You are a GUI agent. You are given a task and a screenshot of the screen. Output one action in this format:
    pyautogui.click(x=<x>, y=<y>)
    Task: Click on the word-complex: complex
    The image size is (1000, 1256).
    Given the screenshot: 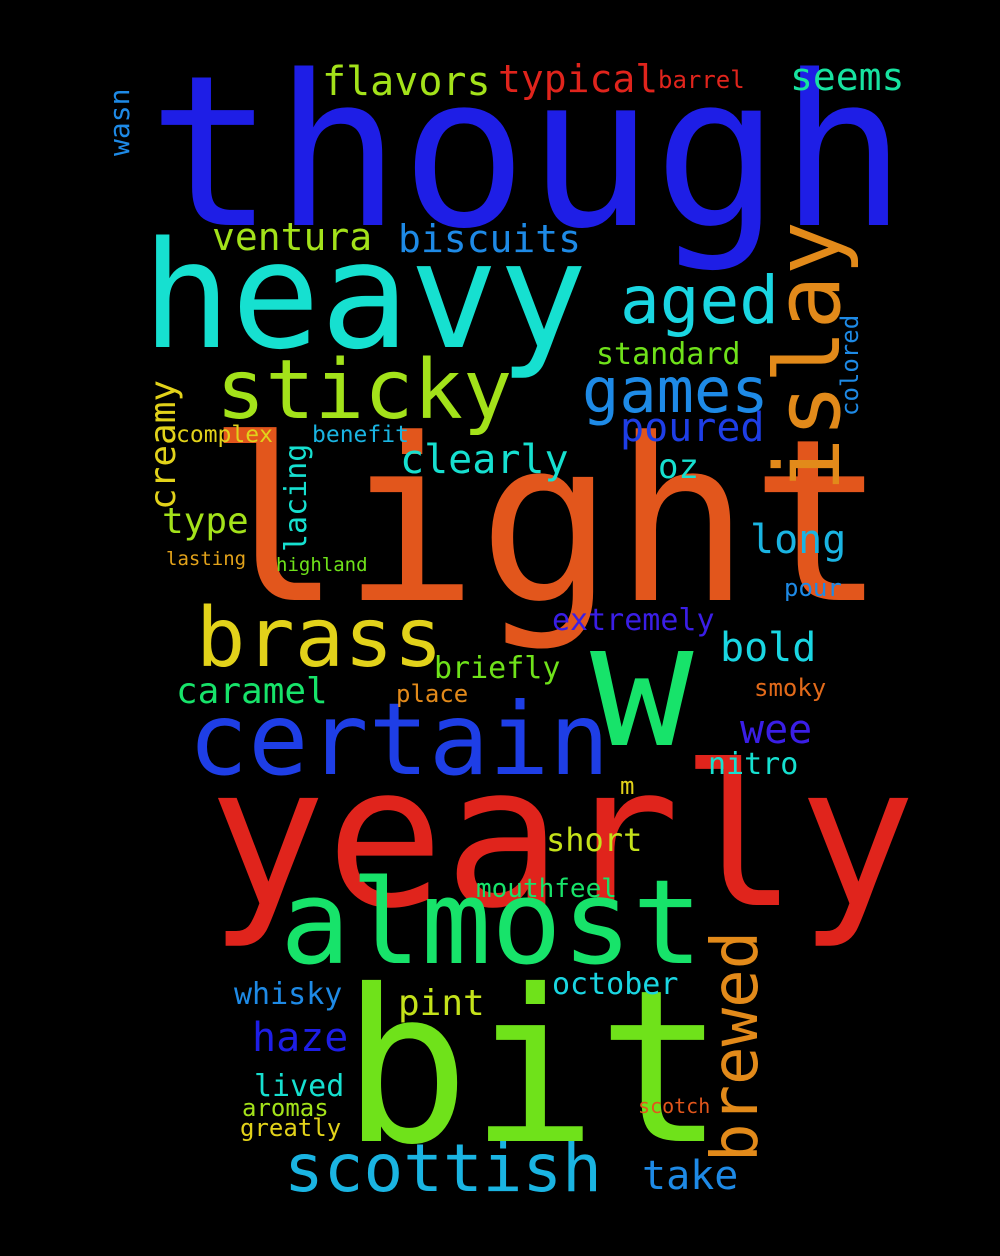 What is the action you would take?
    pyautogui.click(x=224, y=435)
    